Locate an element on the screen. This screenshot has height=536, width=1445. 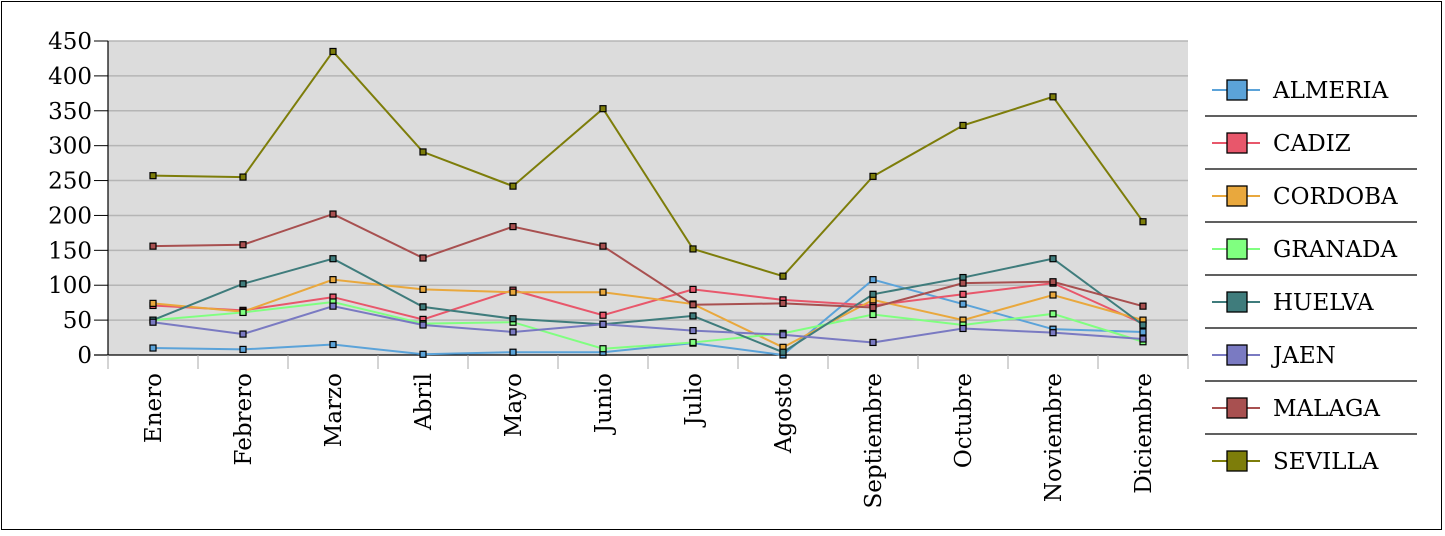
legend-label: MALAGA is located at coordinates (1326, 409).